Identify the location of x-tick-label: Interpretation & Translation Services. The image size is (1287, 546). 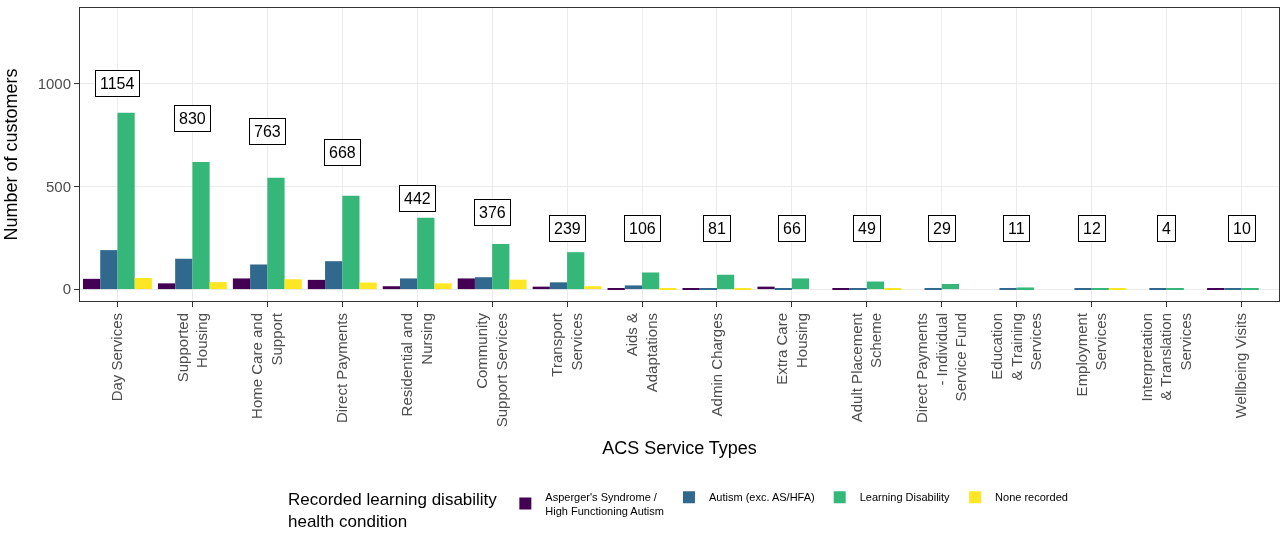
(1165, 357).